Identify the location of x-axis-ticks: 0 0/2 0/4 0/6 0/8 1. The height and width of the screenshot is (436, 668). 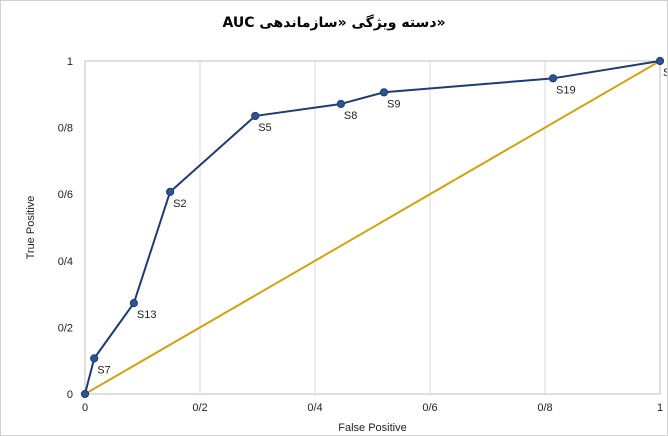
(372, 408).